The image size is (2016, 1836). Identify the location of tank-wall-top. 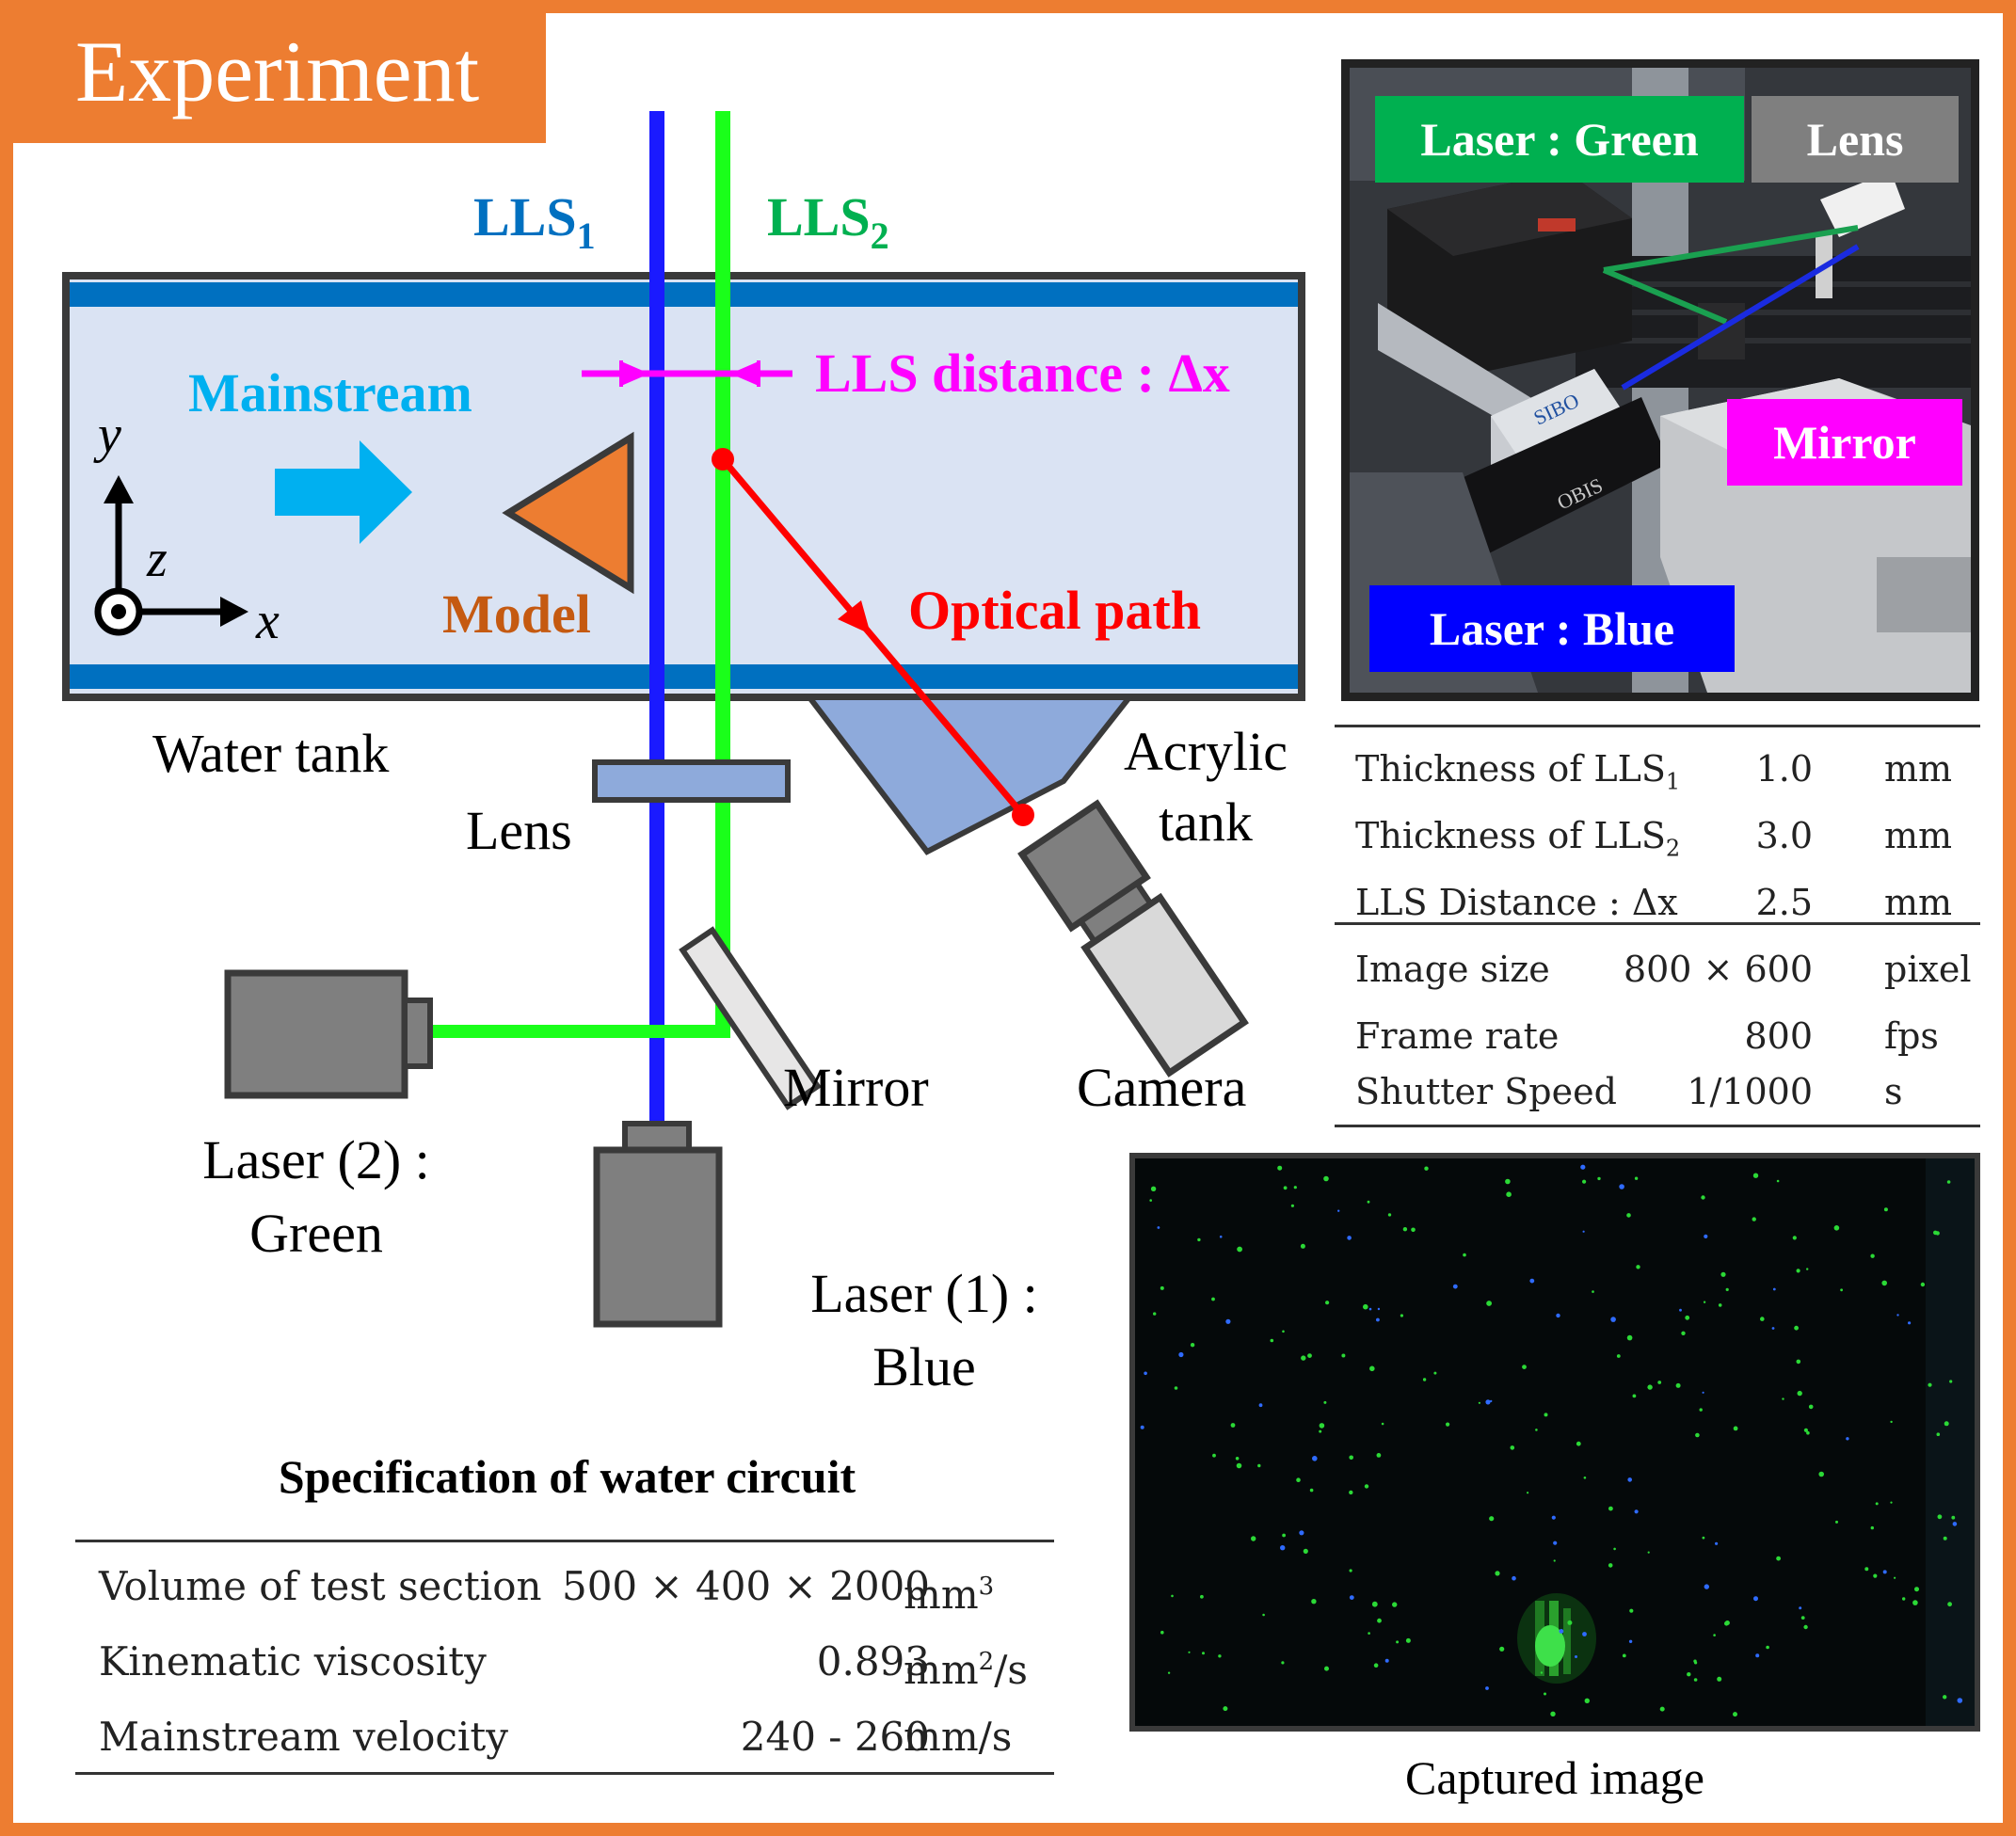
(684, 294).